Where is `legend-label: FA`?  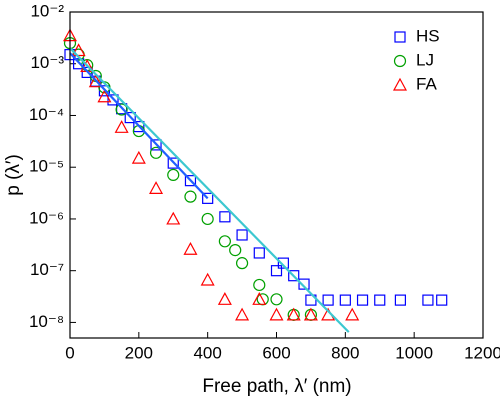 legend-label: FA is located at coordinates (426, 83).